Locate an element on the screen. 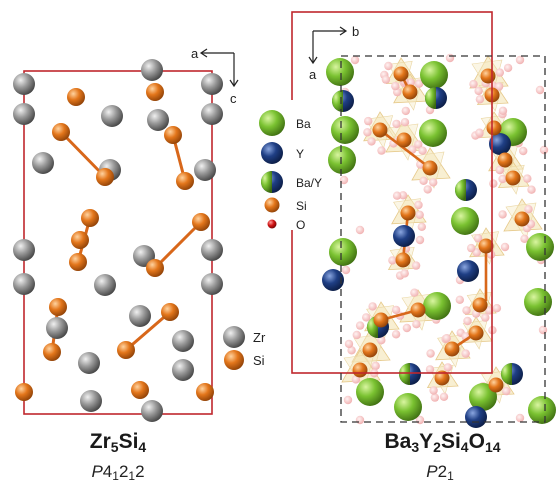 This screenshot has height=494, width=559. legend-o-swatch is located at coordinates (272, 224).